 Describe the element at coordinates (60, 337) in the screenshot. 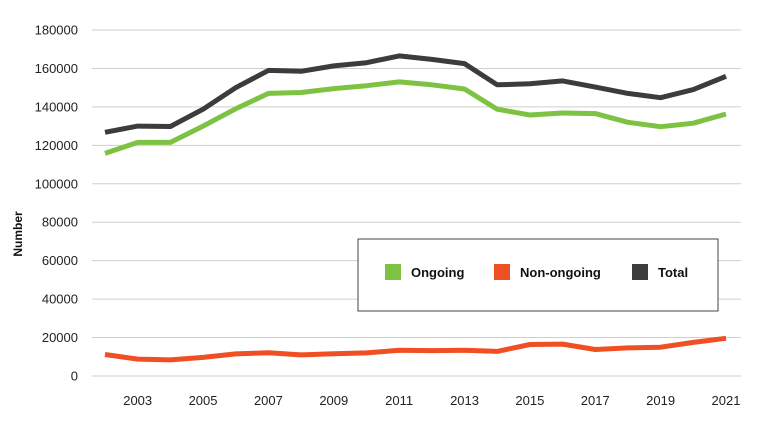

I see `y-tick-label: 20000` at that location.